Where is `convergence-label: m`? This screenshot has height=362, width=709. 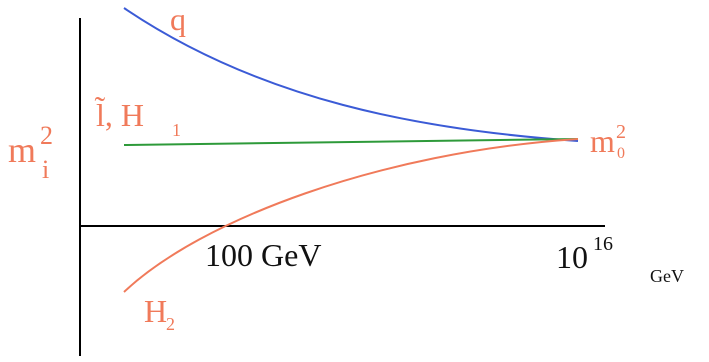 convergence-label: m is located at coordinates (602, 141).